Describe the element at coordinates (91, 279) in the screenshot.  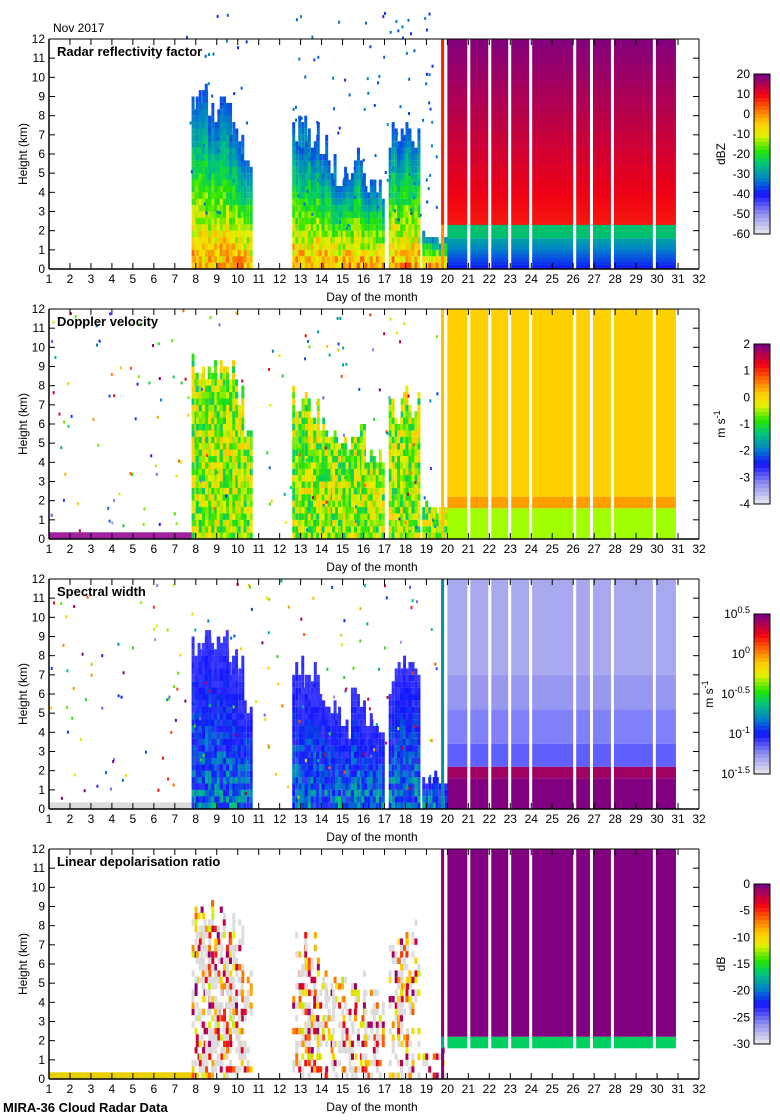
I see `x-tick-label: 3` at that location.